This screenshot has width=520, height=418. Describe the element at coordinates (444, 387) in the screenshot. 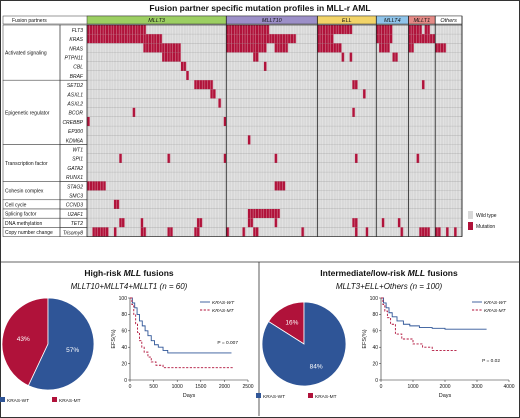

I see `x-tick-label: 2000` at that location.